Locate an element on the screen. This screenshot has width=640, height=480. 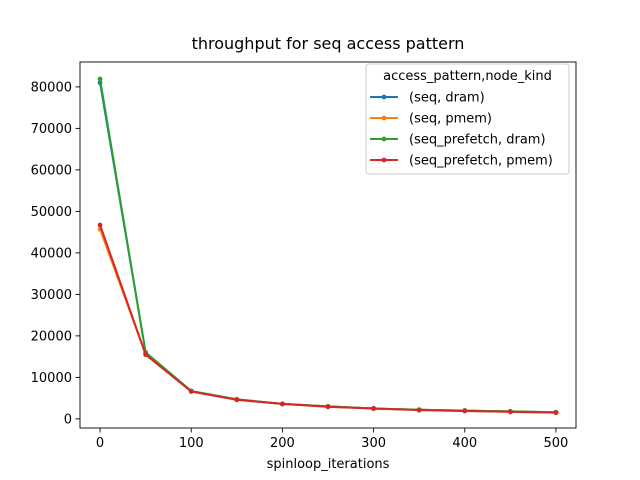
x-tick-label-4: 400 is located at coordinates (464, 443).